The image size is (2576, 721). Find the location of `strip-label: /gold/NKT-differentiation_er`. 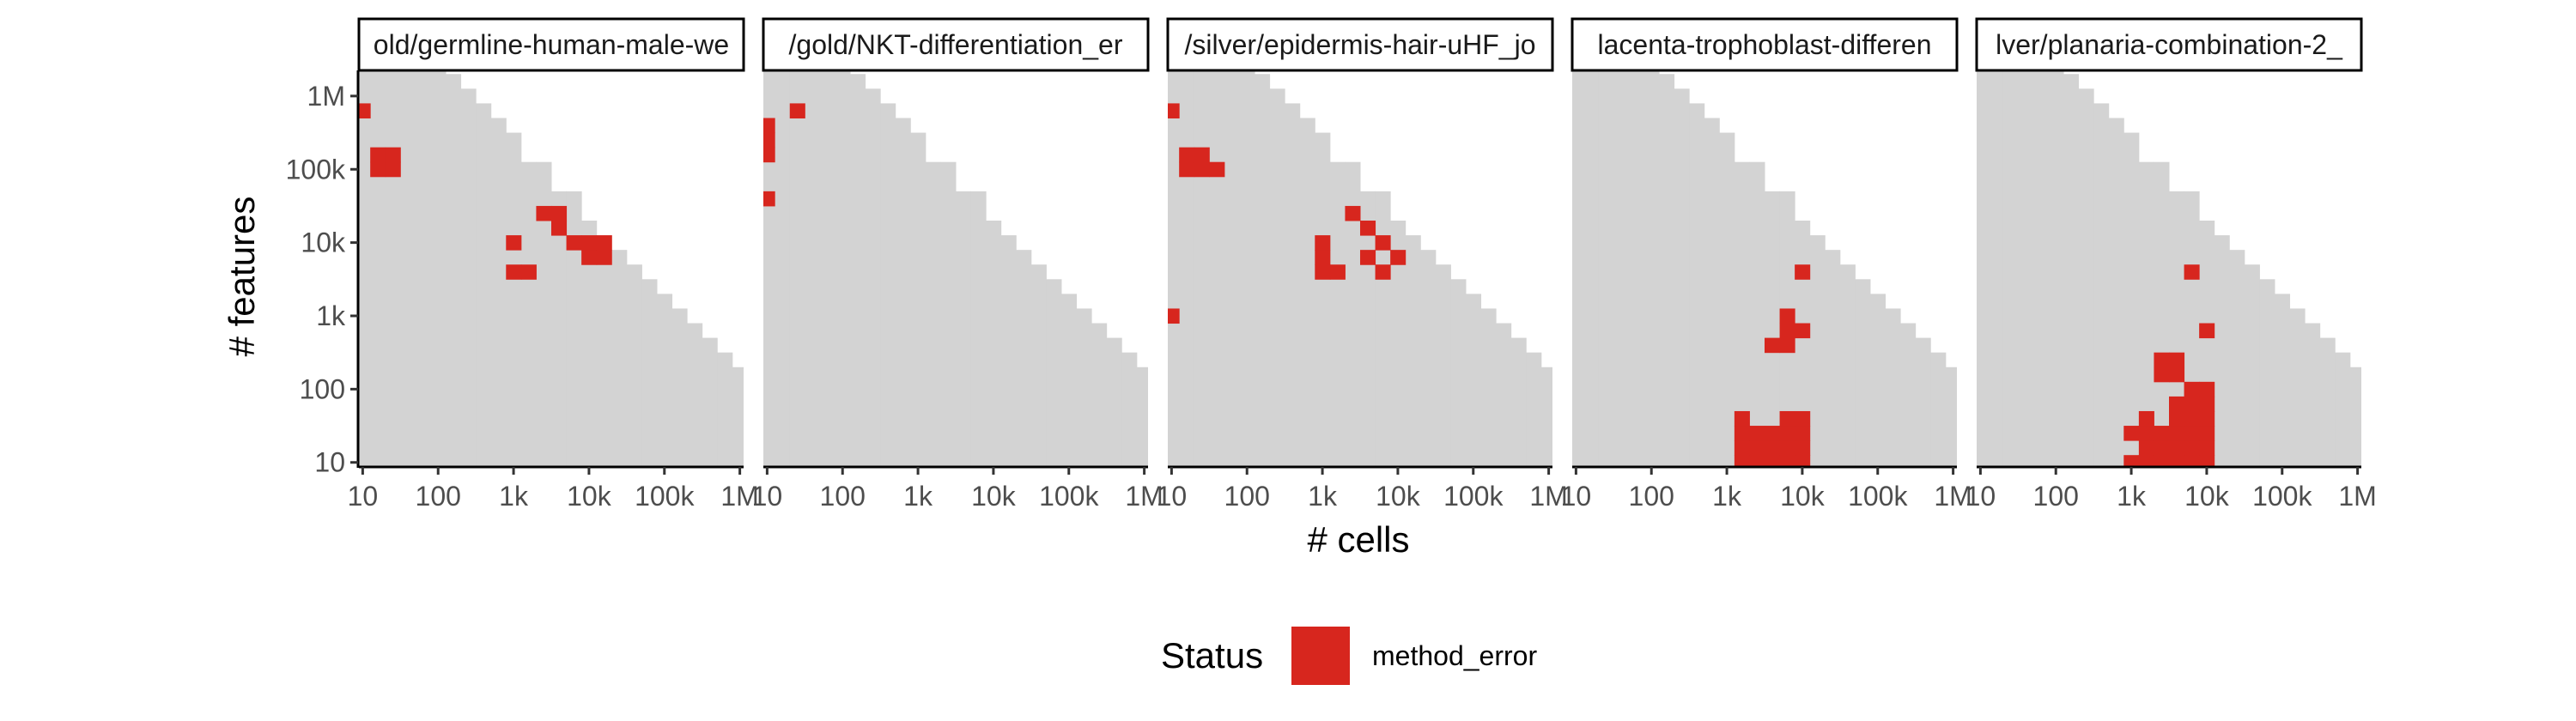

strip-label: /gold/NKT-differentiation_er is located at coordinates (956, 44).